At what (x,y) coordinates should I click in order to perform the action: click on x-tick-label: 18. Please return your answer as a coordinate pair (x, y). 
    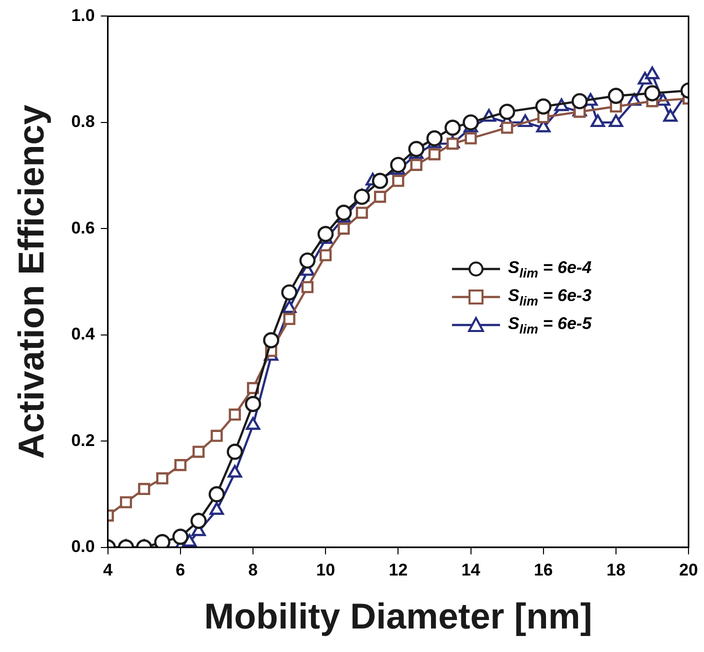
    Looking at the image, I should click on (616, 570).